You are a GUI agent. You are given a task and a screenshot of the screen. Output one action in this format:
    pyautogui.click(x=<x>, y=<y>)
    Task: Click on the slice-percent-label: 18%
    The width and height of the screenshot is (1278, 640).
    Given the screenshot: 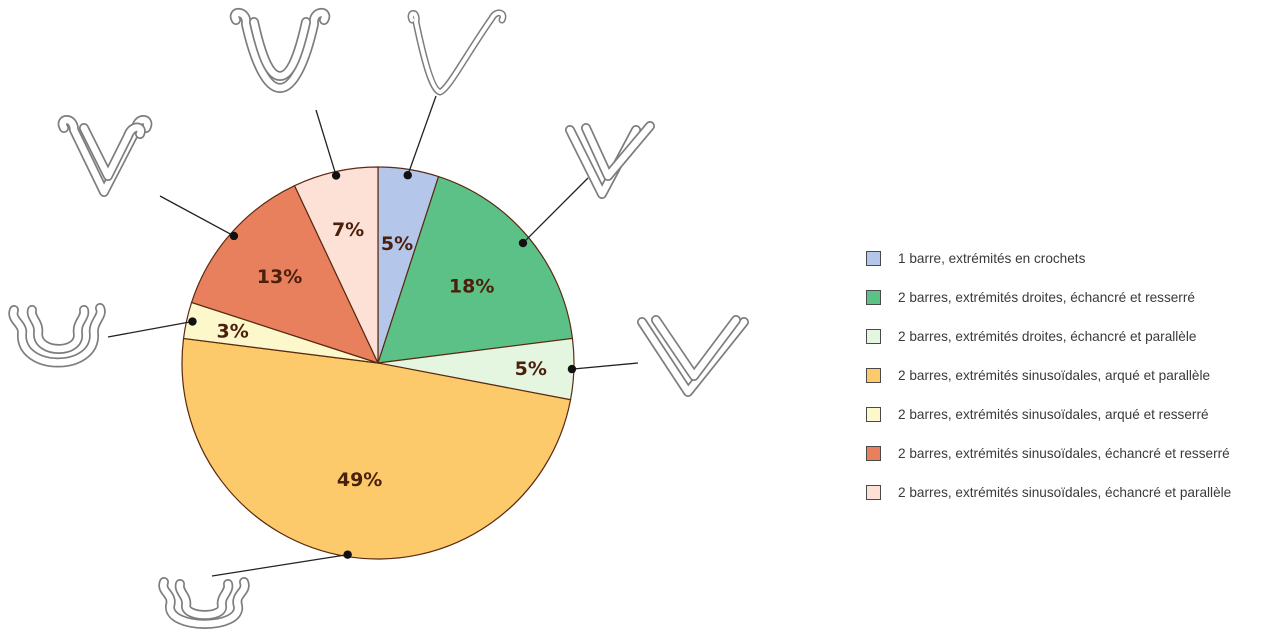 What is the action you would take?
    pyautogui.click(x=471, y=287)
    